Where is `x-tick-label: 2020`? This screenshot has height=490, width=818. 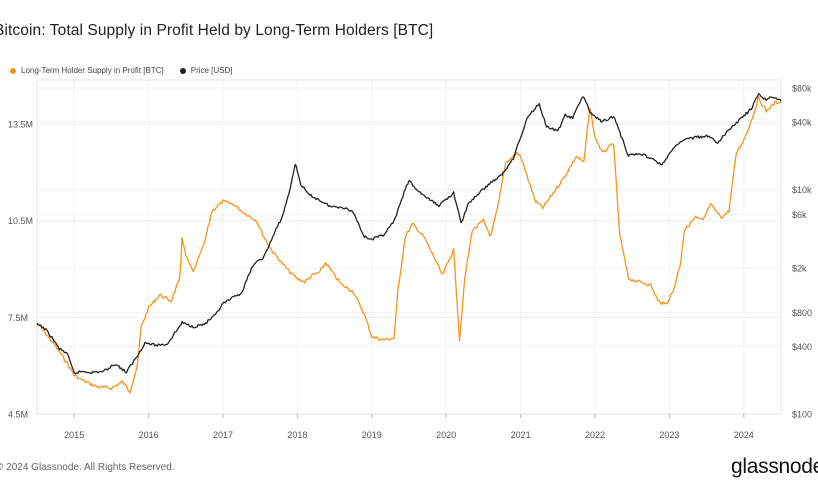 x-tick-label: 2020 is located at coordinates (446, 435).